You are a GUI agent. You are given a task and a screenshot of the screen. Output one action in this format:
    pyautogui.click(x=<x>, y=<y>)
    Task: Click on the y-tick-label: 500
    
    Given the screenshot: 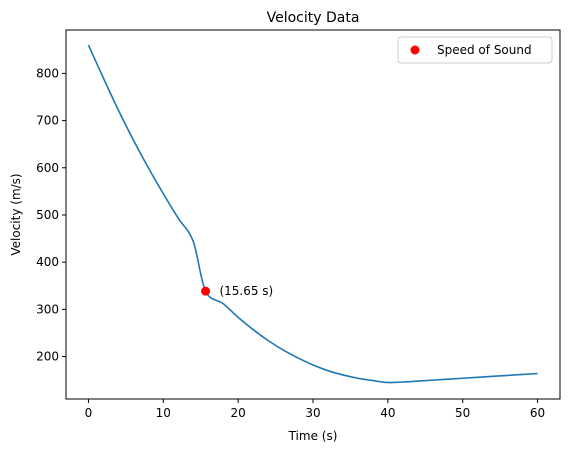 What is the action you would take?
    pyautogui.click(x=47, y=215)
    